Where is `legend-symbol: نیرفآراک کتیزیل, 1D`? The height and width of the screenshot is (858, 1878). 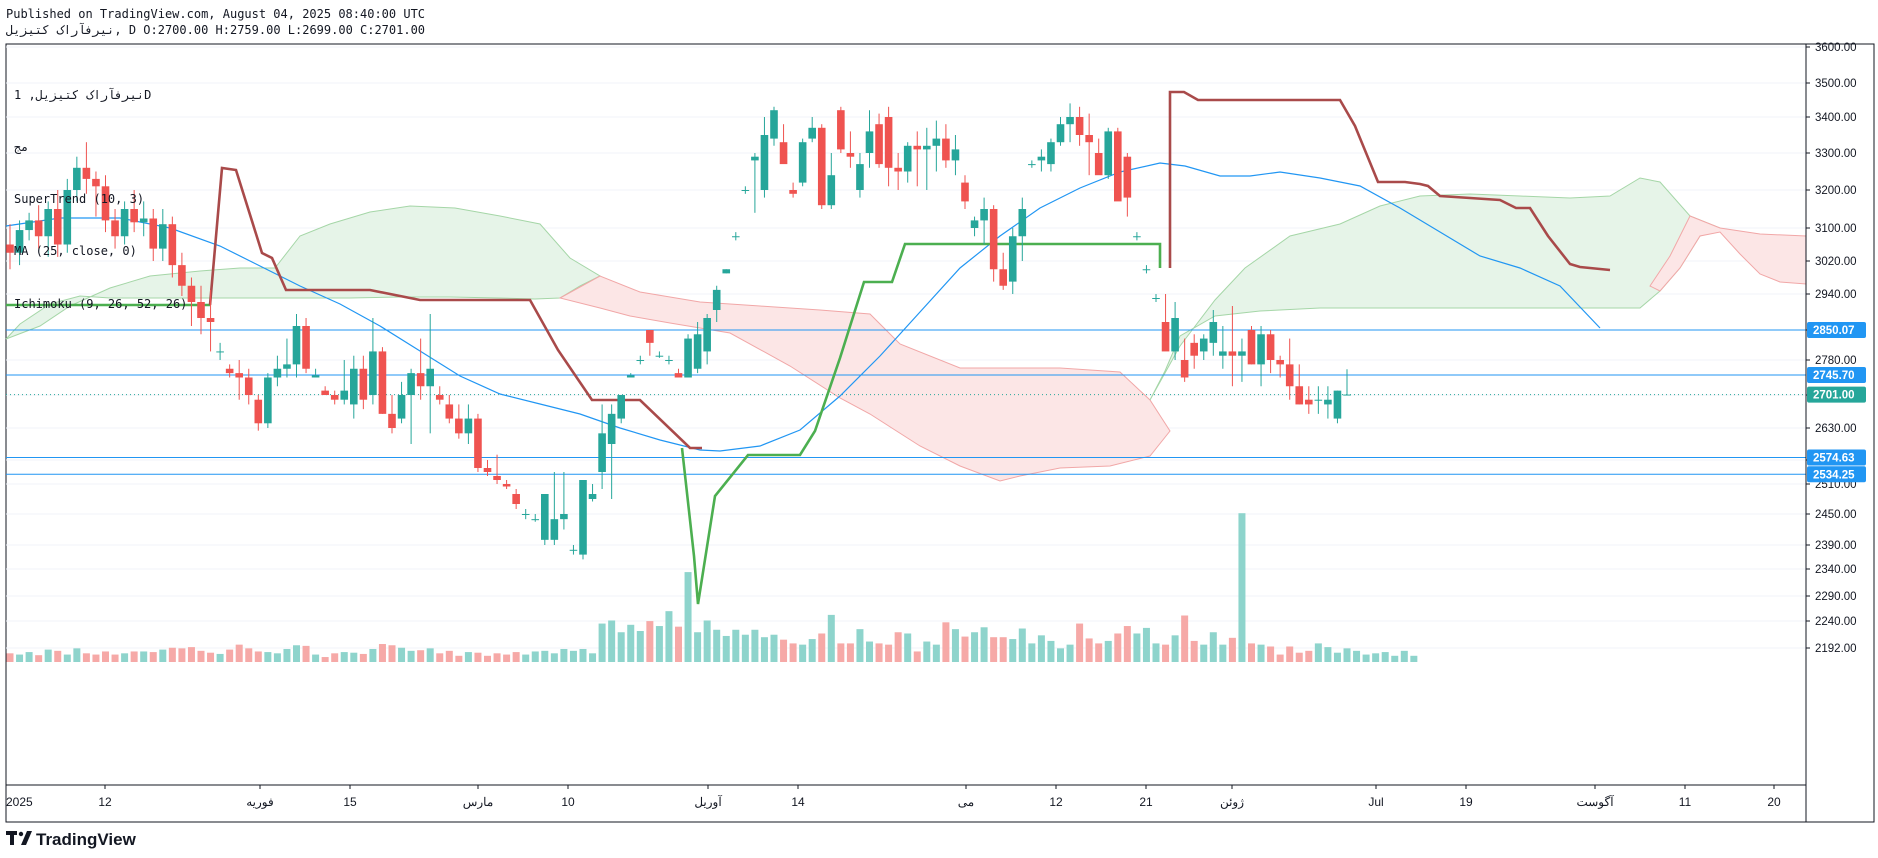 legend-symbol: نیرفآراک کتیزیل, 1D is located at coordinates (83, 94).